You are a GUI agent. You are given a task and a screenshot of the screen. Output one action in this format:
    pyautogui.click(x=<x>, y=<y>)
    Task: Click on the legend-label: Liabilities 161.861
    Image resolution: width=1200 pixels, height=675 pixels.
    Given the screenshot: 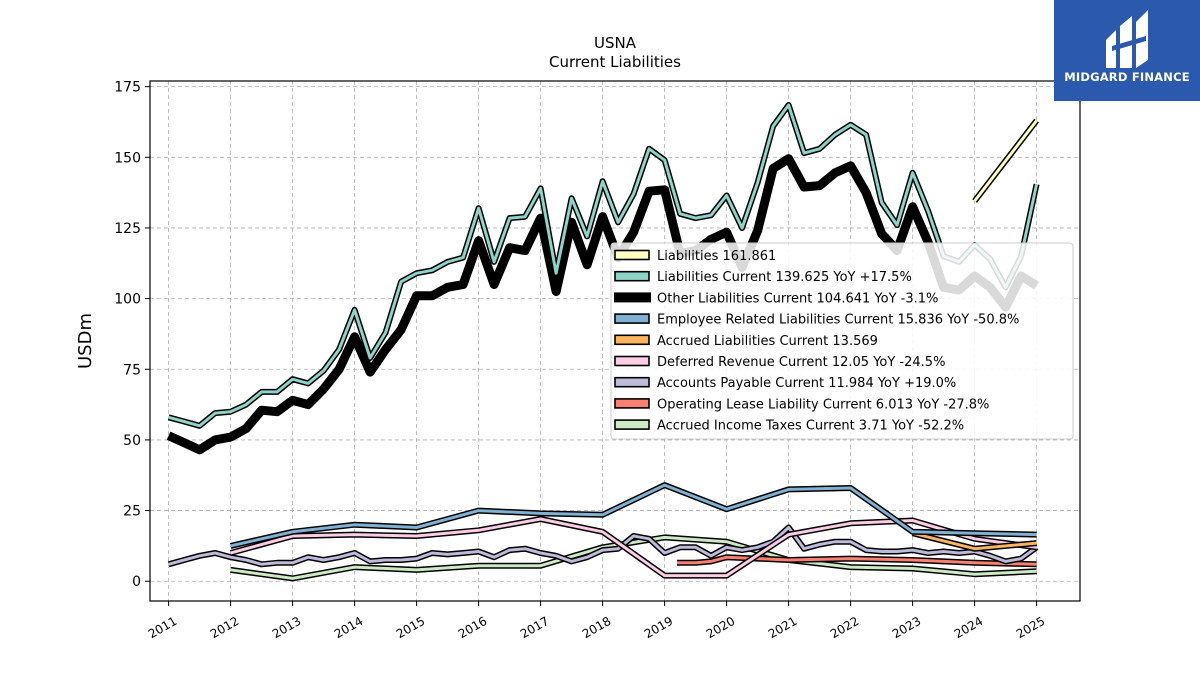 What is the action you would take?
    pyautogui.click(x=716, y=256)
    